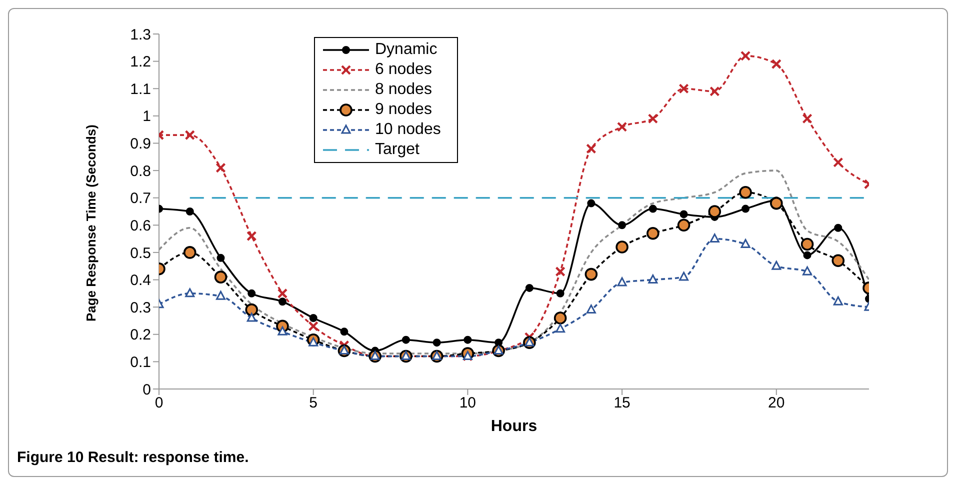 This screenshot has width=954, height=491. I want to click on legend-label: 9 nodes, so click(403, 110).